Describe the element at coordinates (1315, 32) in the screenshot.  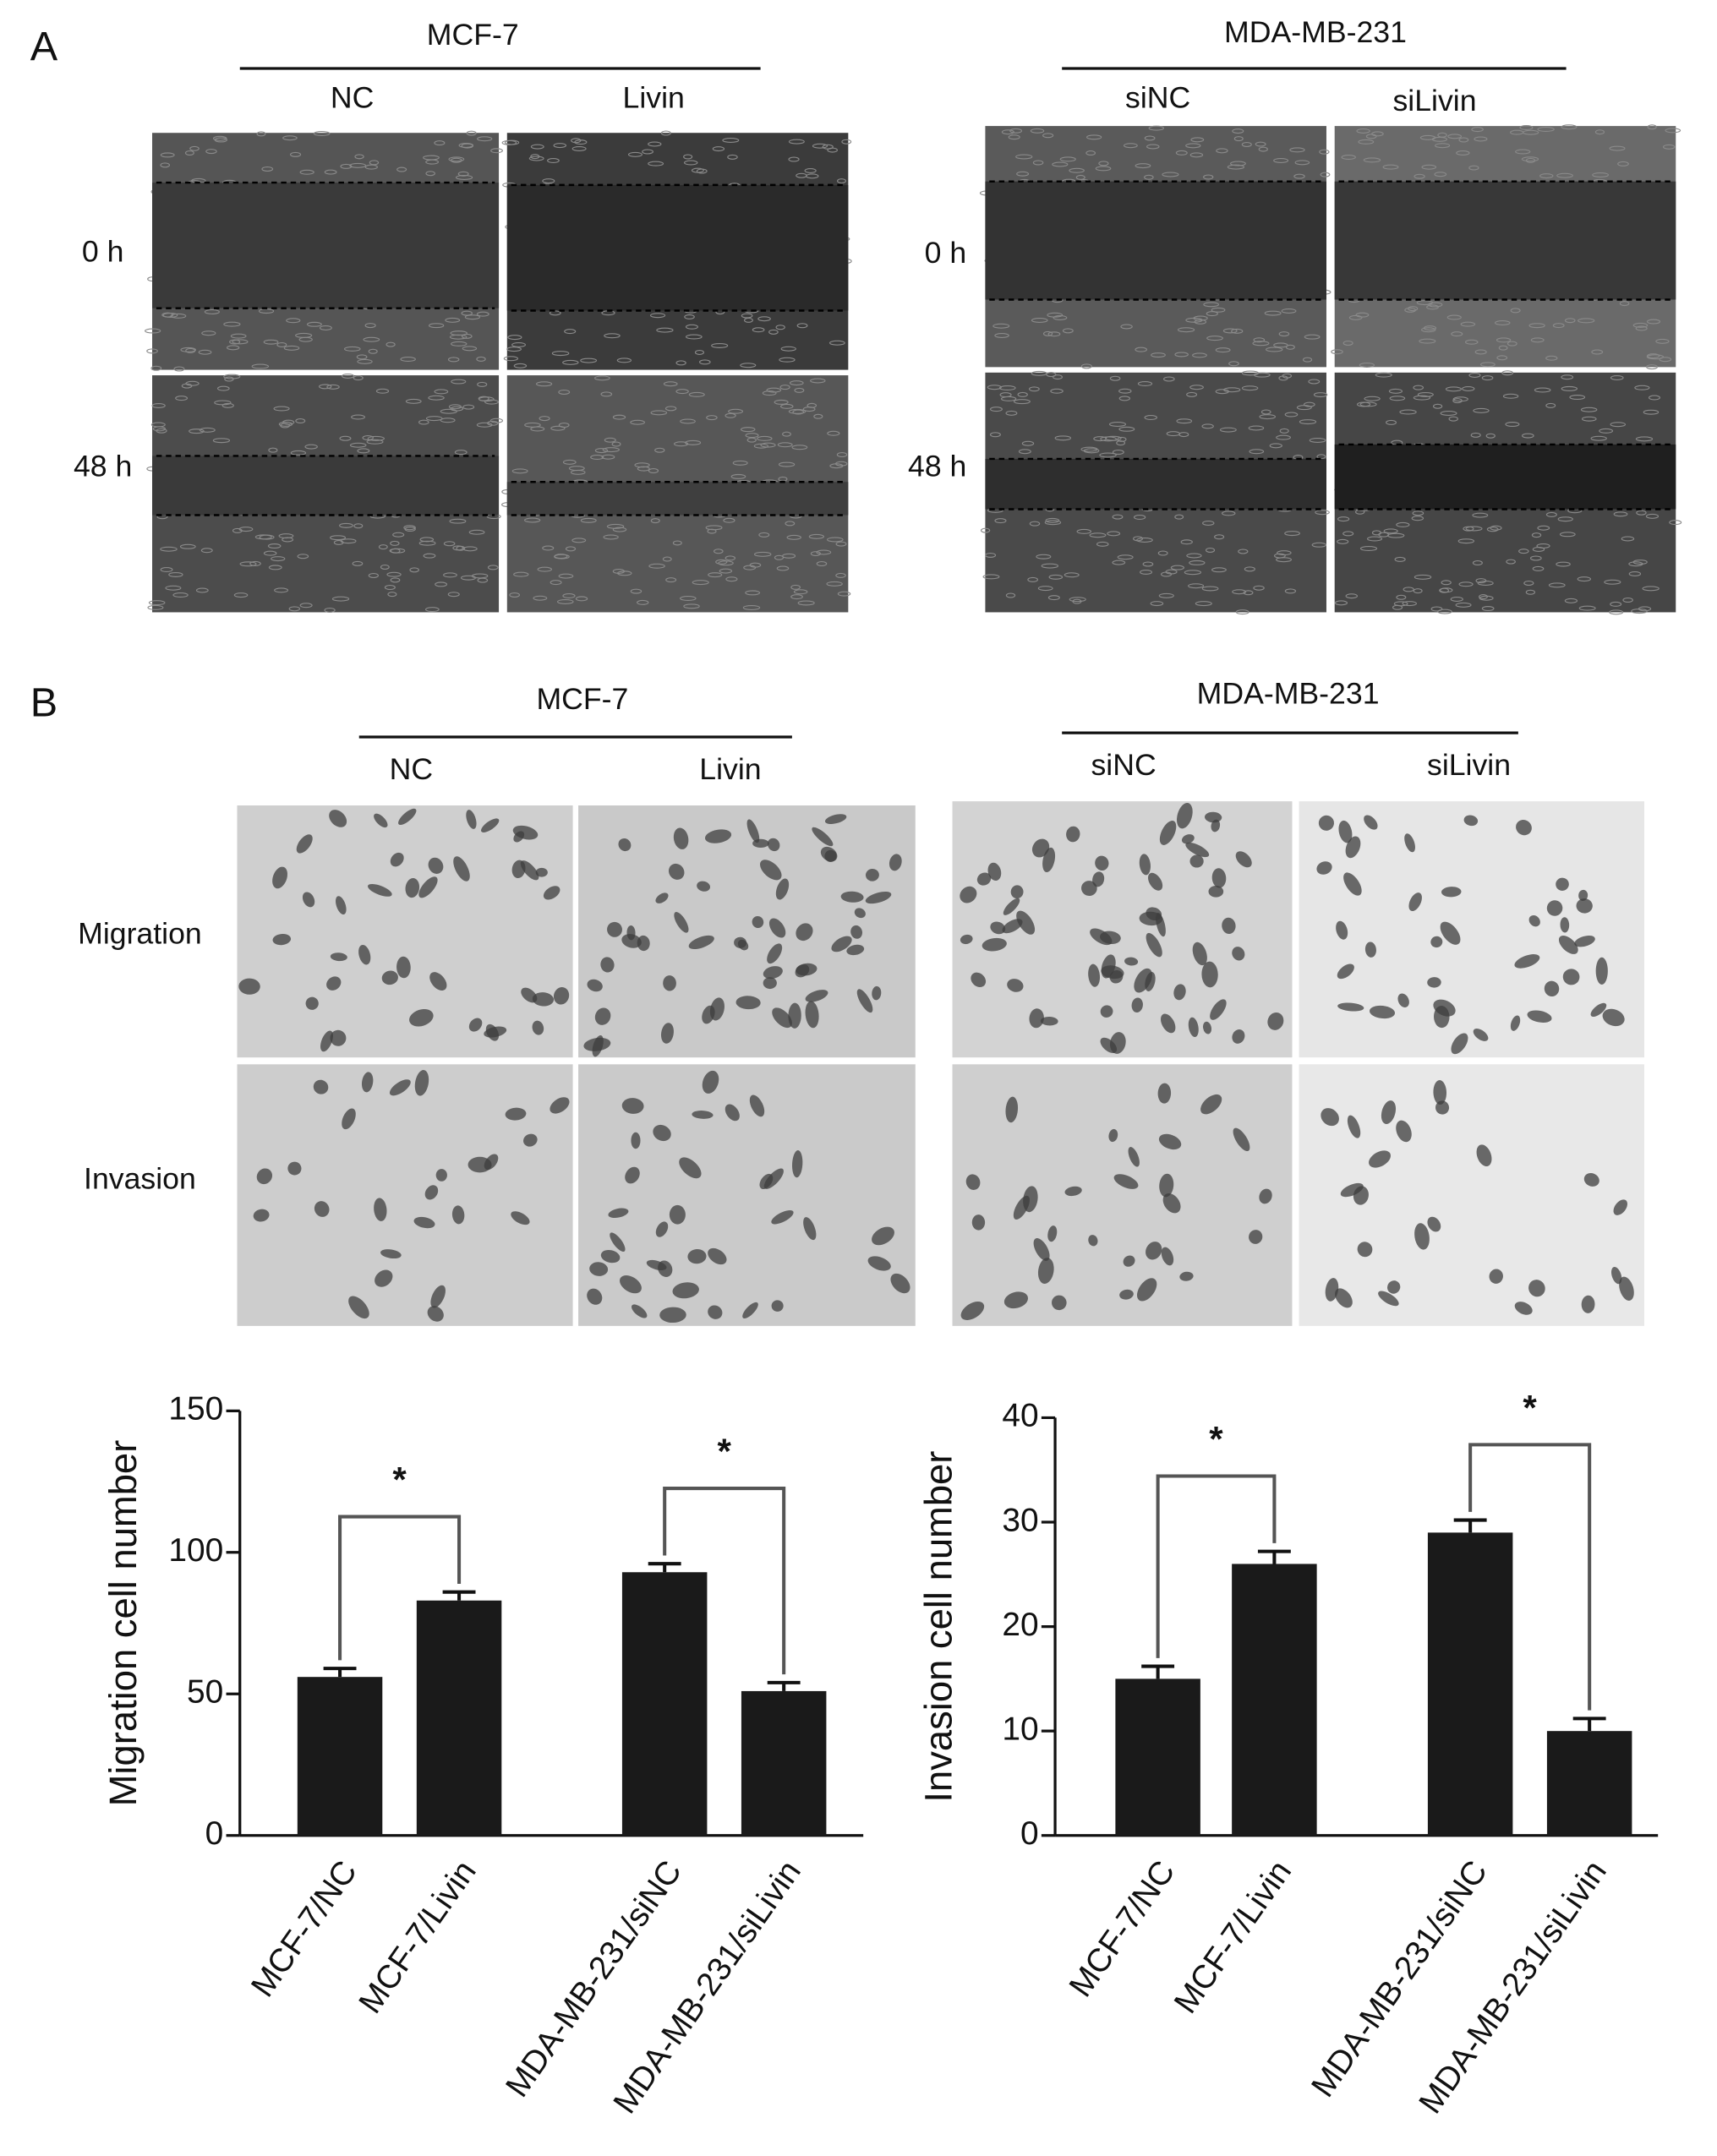
I see `group-title: MDA-MB-231` at that location.